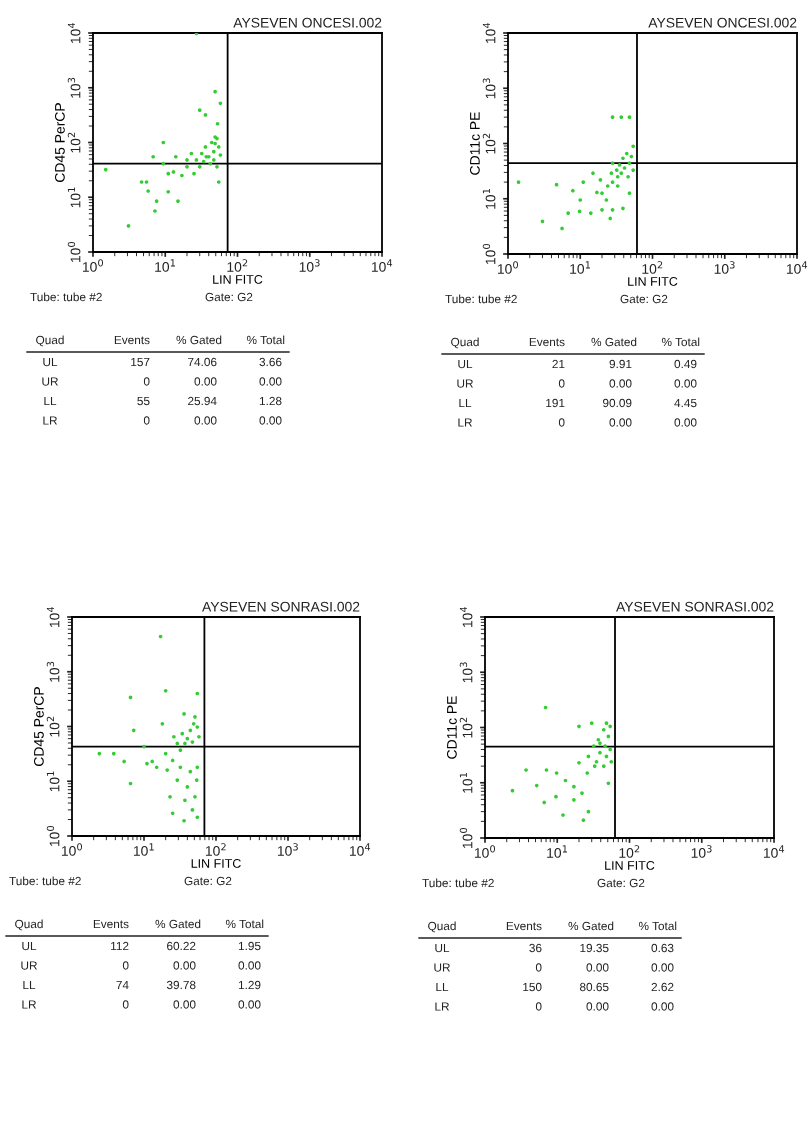 The image size is (811, 1122). Describe the element at coordinates (594, 948) in the screenshot. I see `text: 19.35` at that location.